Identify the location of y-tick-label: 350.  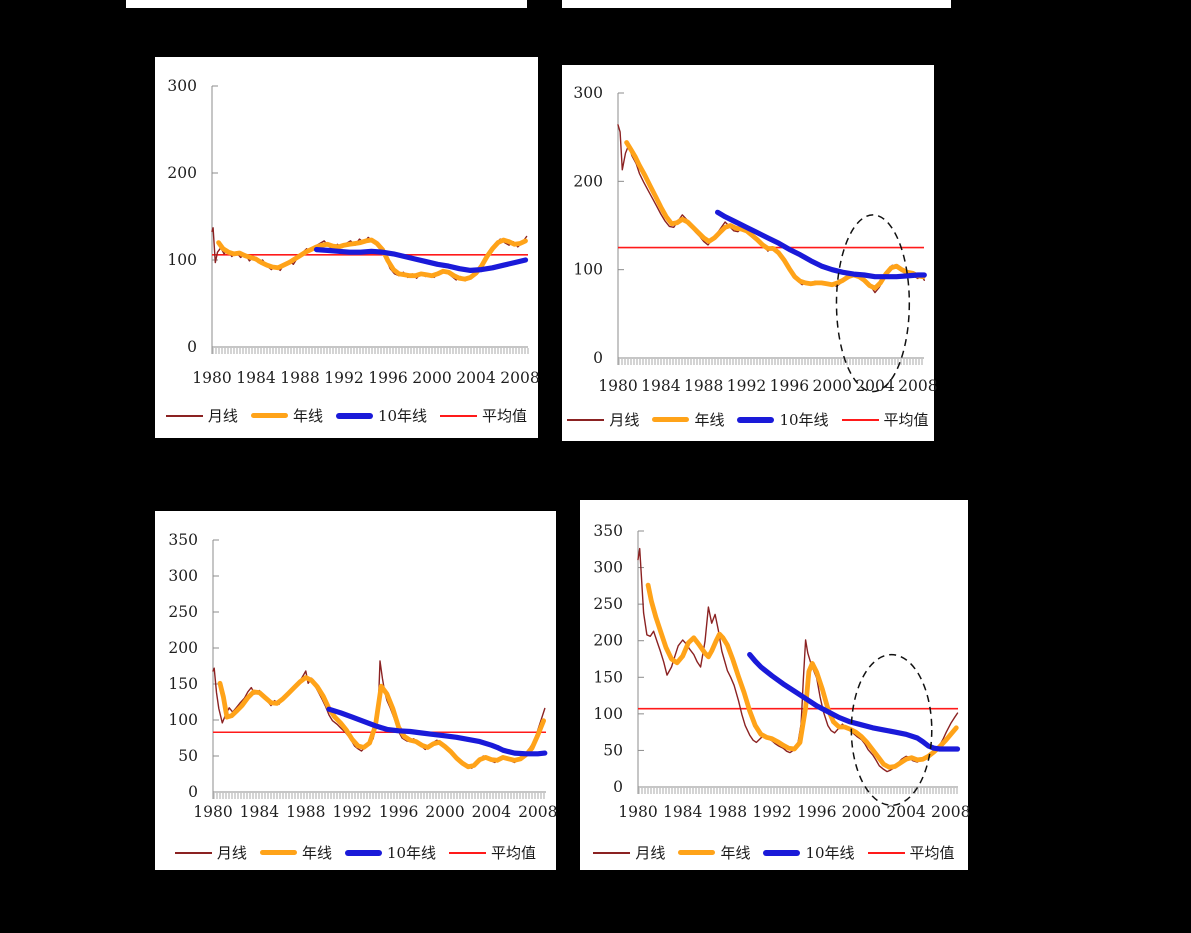
(183, 540).